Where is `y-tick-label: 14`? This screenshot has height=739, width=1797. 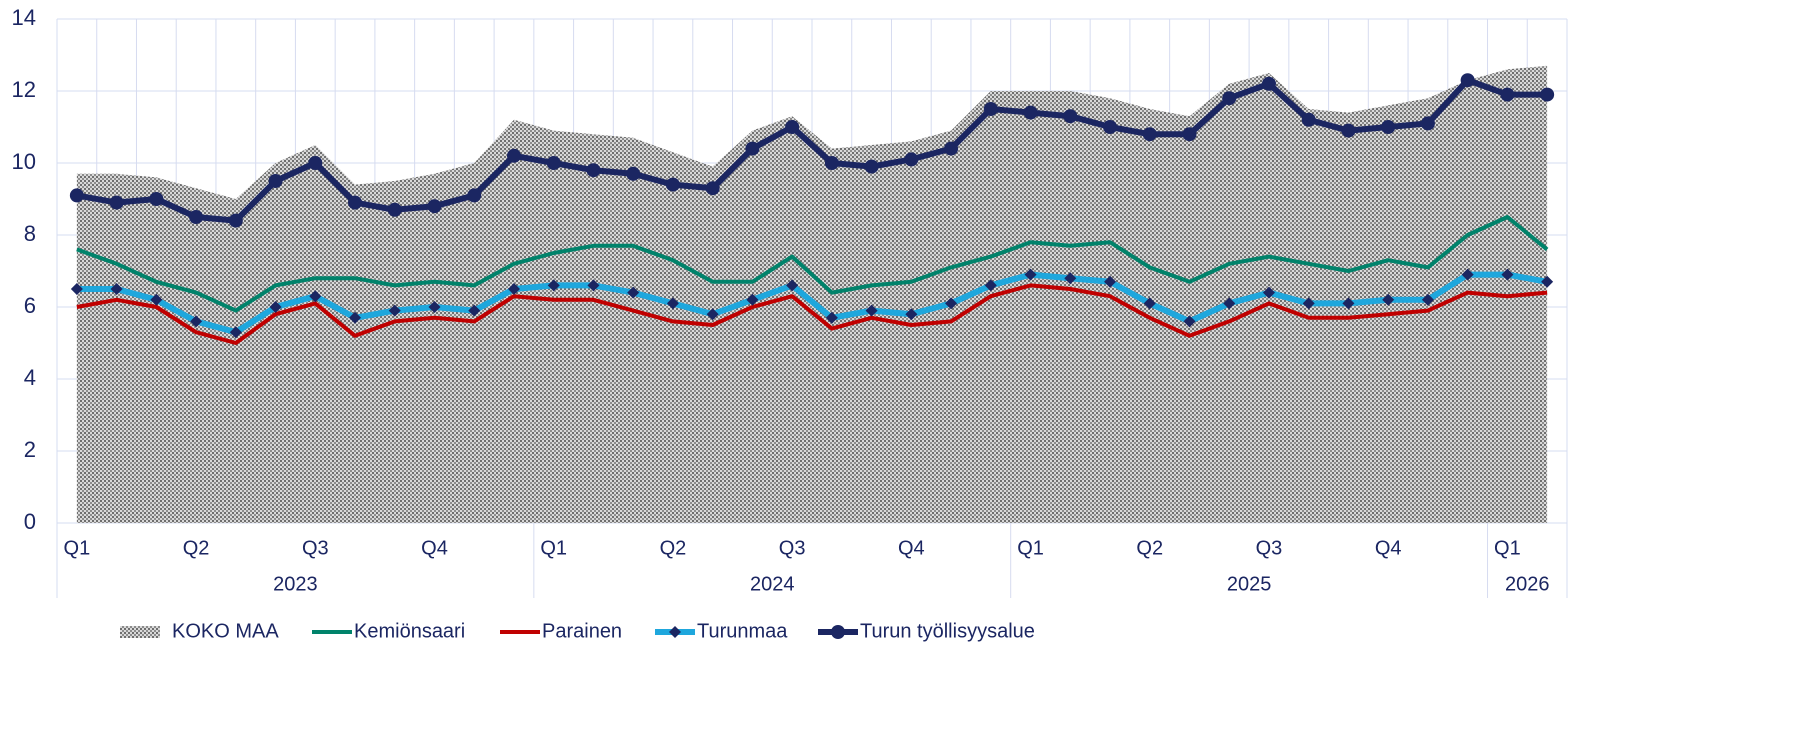
y-tick-label: 14 is located at coordinates (24, 17).